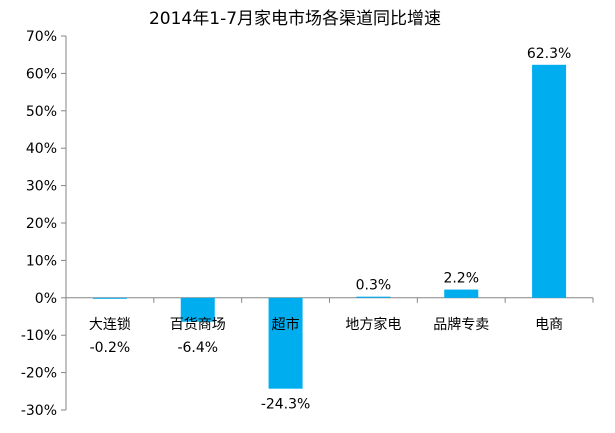 The image size is (615, 433). I want to click on y-tick-label: 60%, so click(41, 74).